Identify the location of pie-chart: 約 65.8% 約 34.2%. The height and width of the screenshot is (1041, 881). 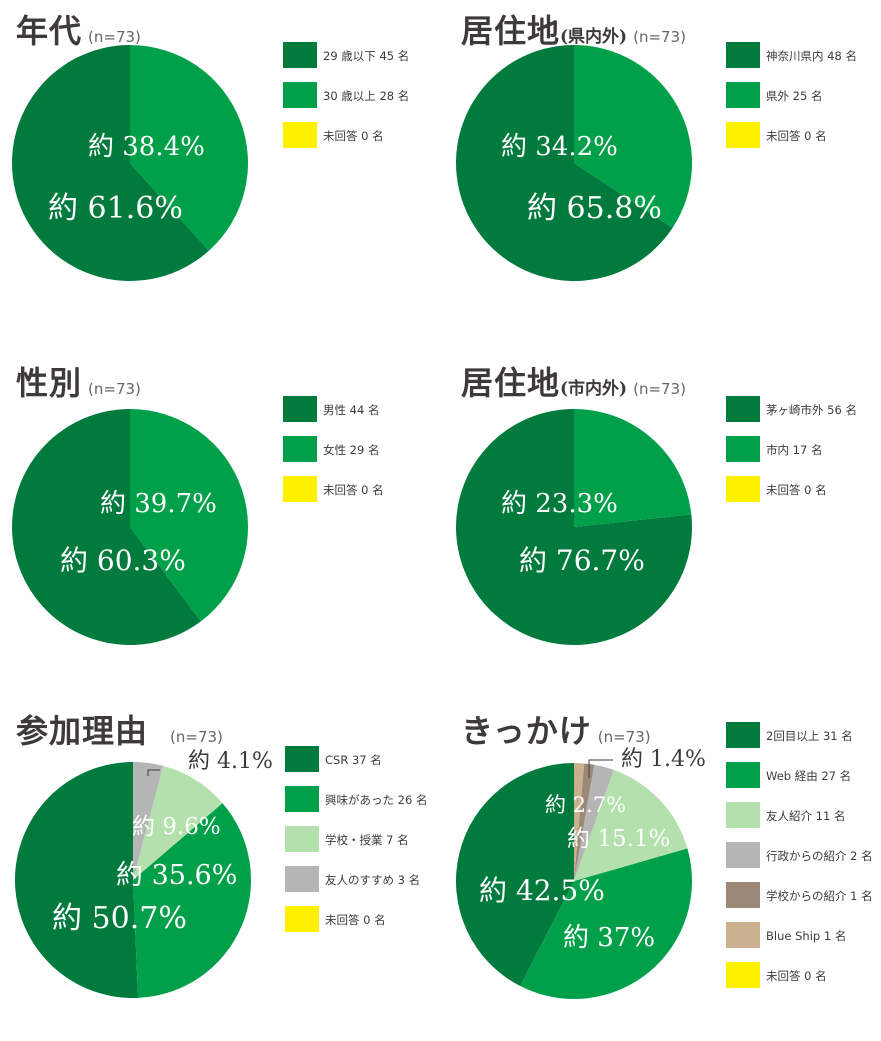
(573, 163).